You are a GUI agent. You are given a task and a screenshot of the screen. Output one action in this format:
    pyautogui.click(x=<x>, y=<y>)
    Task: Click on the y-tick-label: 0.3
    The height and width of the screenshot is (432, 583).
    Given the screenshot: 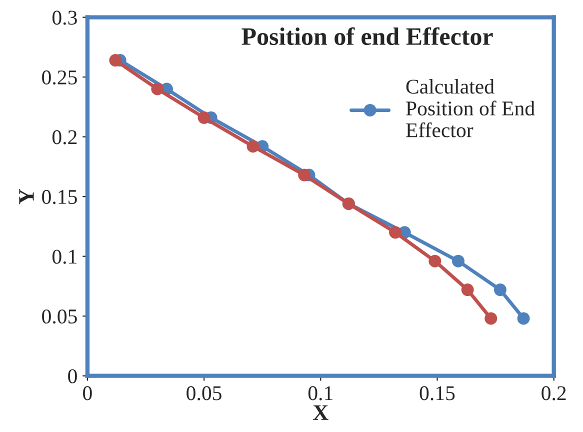 What is the action you would take?
    pyautogui.click(x=64, y=17)
    